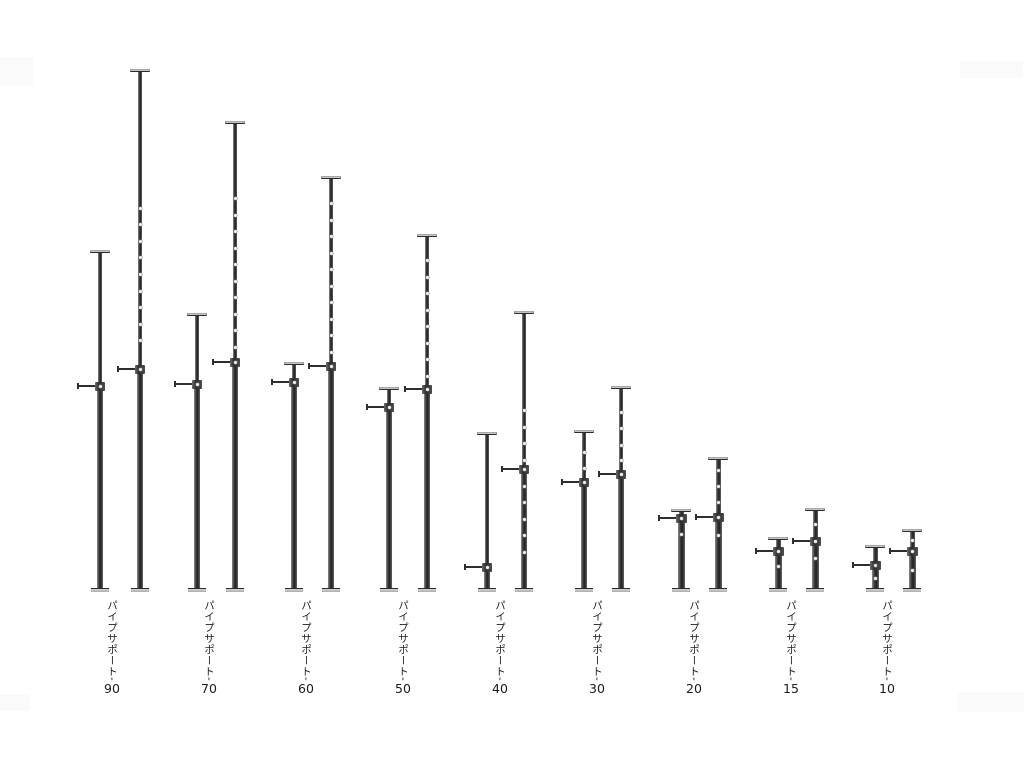 This screenshot has width=1024, height=768. I want to click on product-size-number: 10, so click(887, 689).